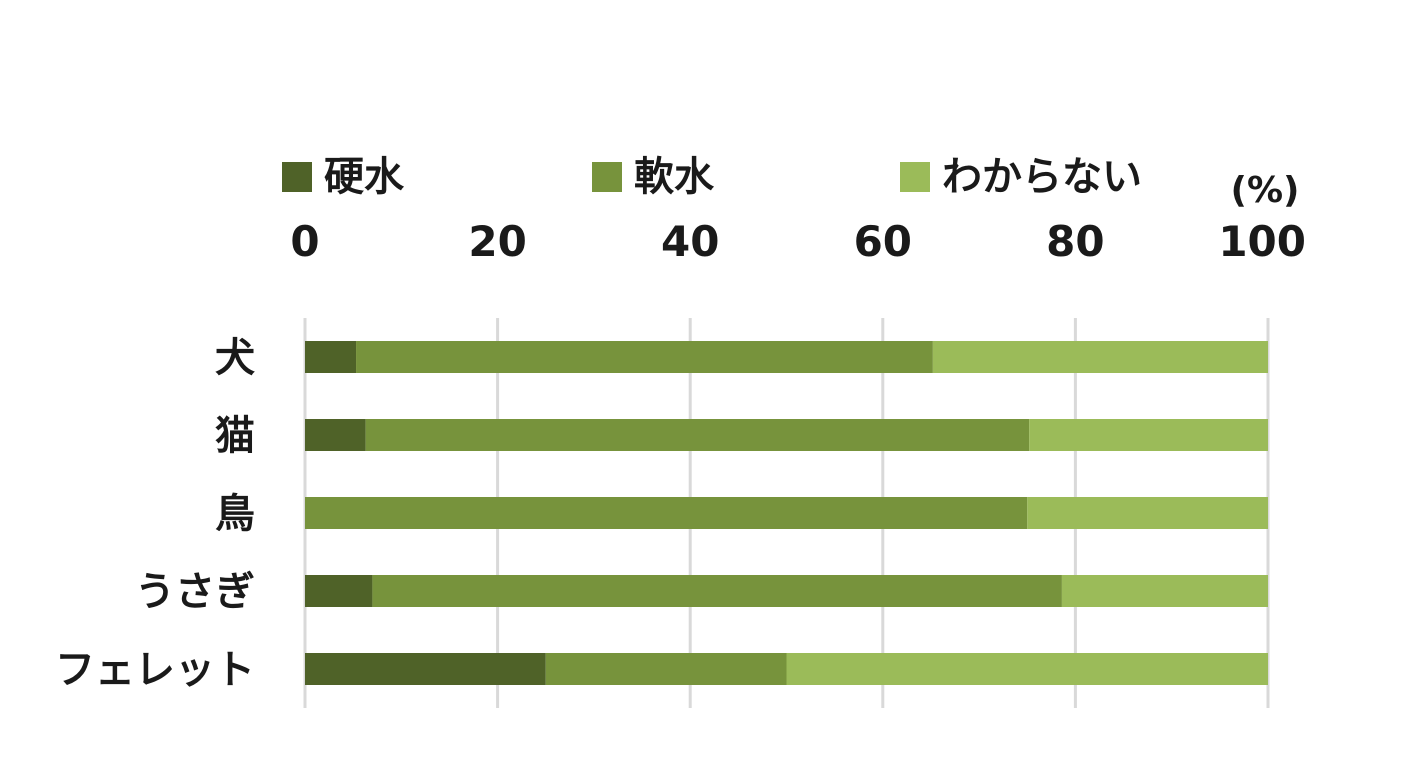  Describe the element at coordinates (304, 241) in the screenshot. I see `x-tick-label: 0` at that location.